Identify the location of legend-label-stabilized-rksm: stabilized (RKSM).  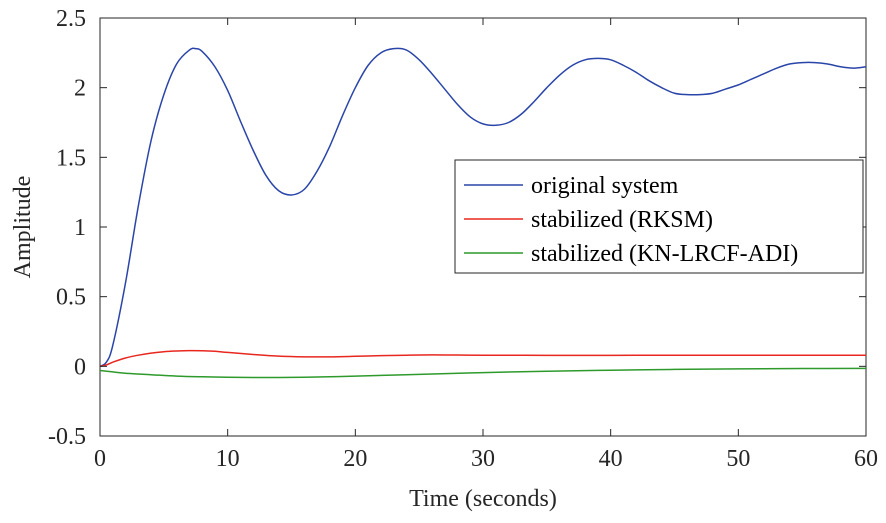
(622, 220).